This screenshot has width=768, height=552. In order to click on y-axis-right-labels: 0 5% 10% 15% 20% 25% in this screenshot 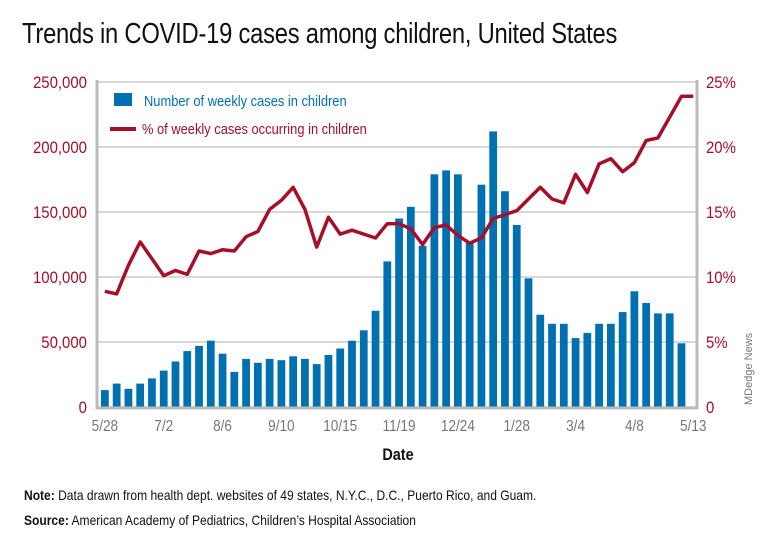, I will do `click(721, 245)`.